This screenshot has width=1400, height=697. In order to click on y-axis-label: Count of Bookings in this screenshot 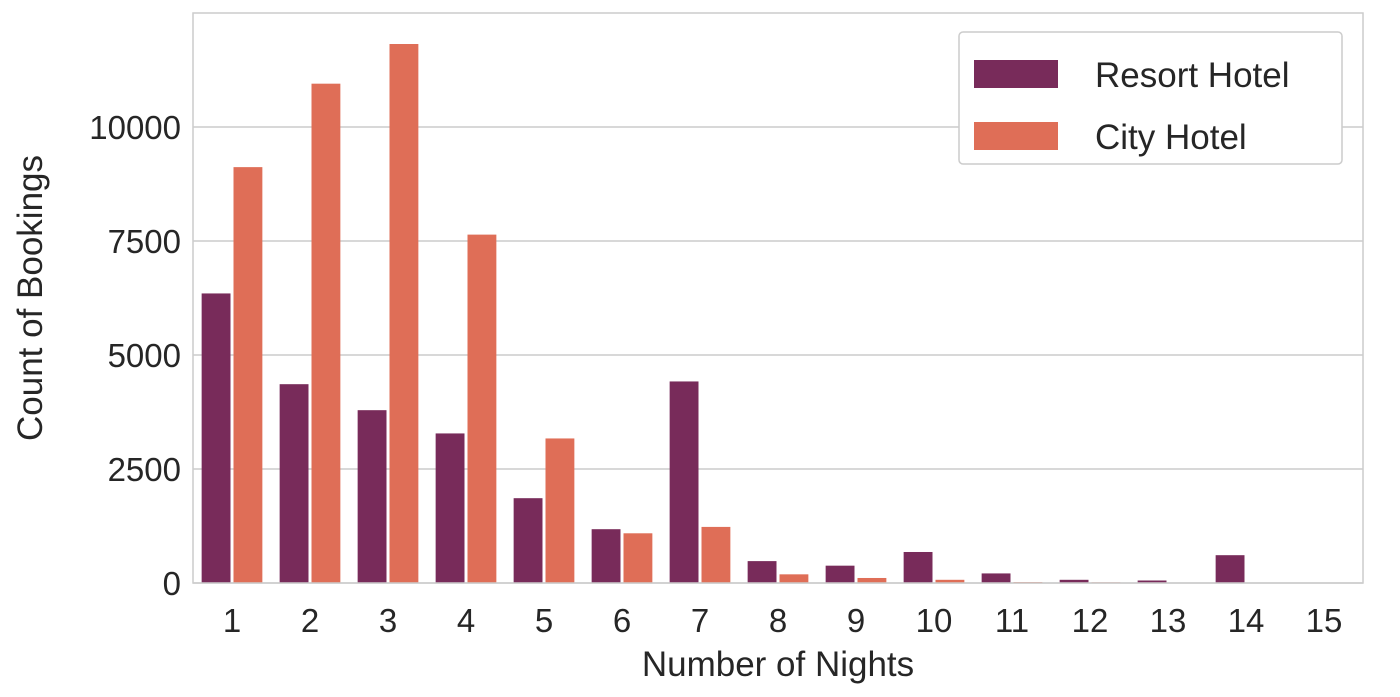, I will do `click(30, 298)`.